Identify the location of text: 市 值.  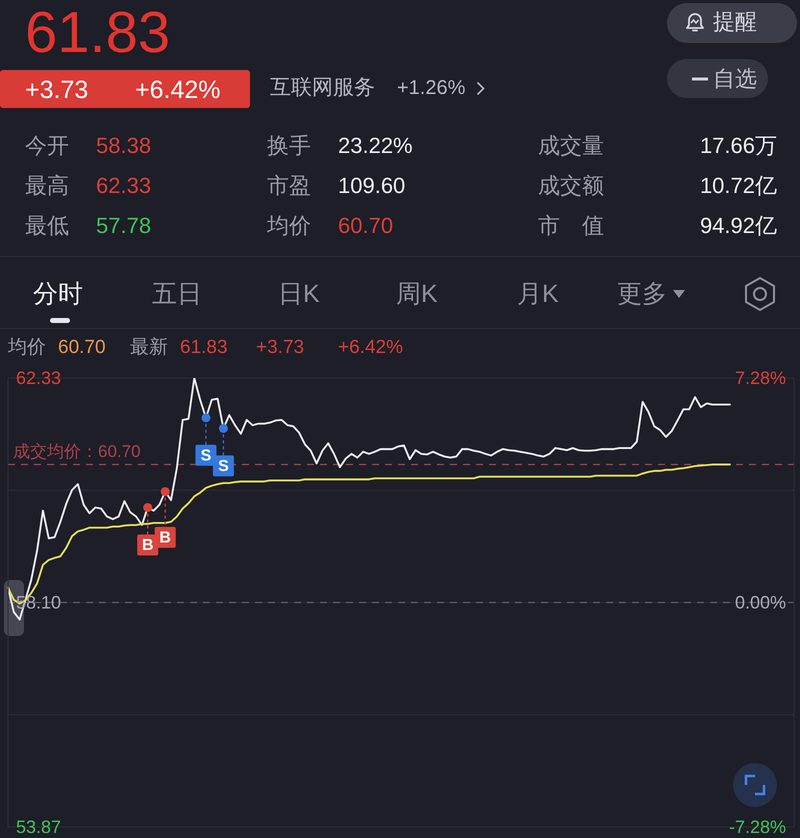
(571, 226).